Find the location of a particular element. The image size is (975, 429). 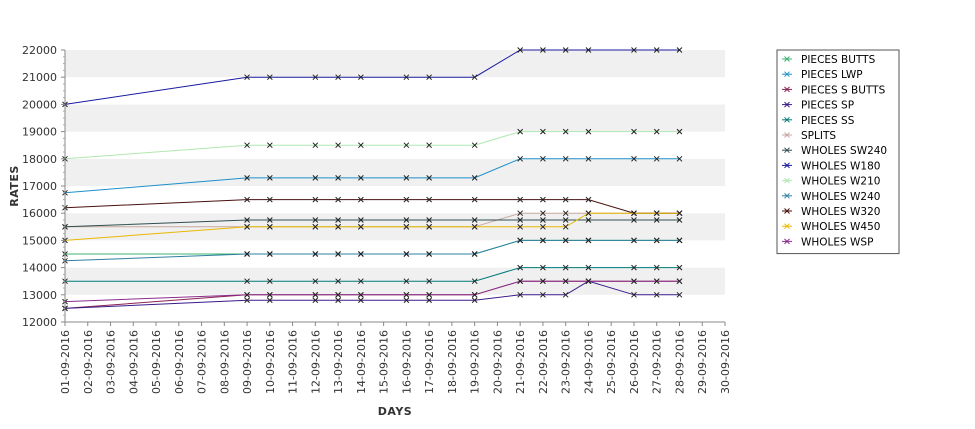

legend-item: PIECES LWP is located at coordinates (822, 75).